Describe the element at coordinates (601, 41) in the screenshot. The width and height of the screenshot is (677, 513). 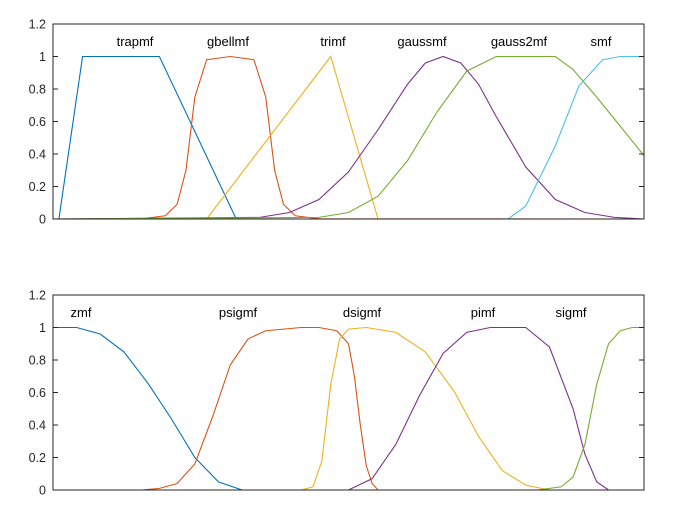
I see `curve-label-smf: smf` at that location.